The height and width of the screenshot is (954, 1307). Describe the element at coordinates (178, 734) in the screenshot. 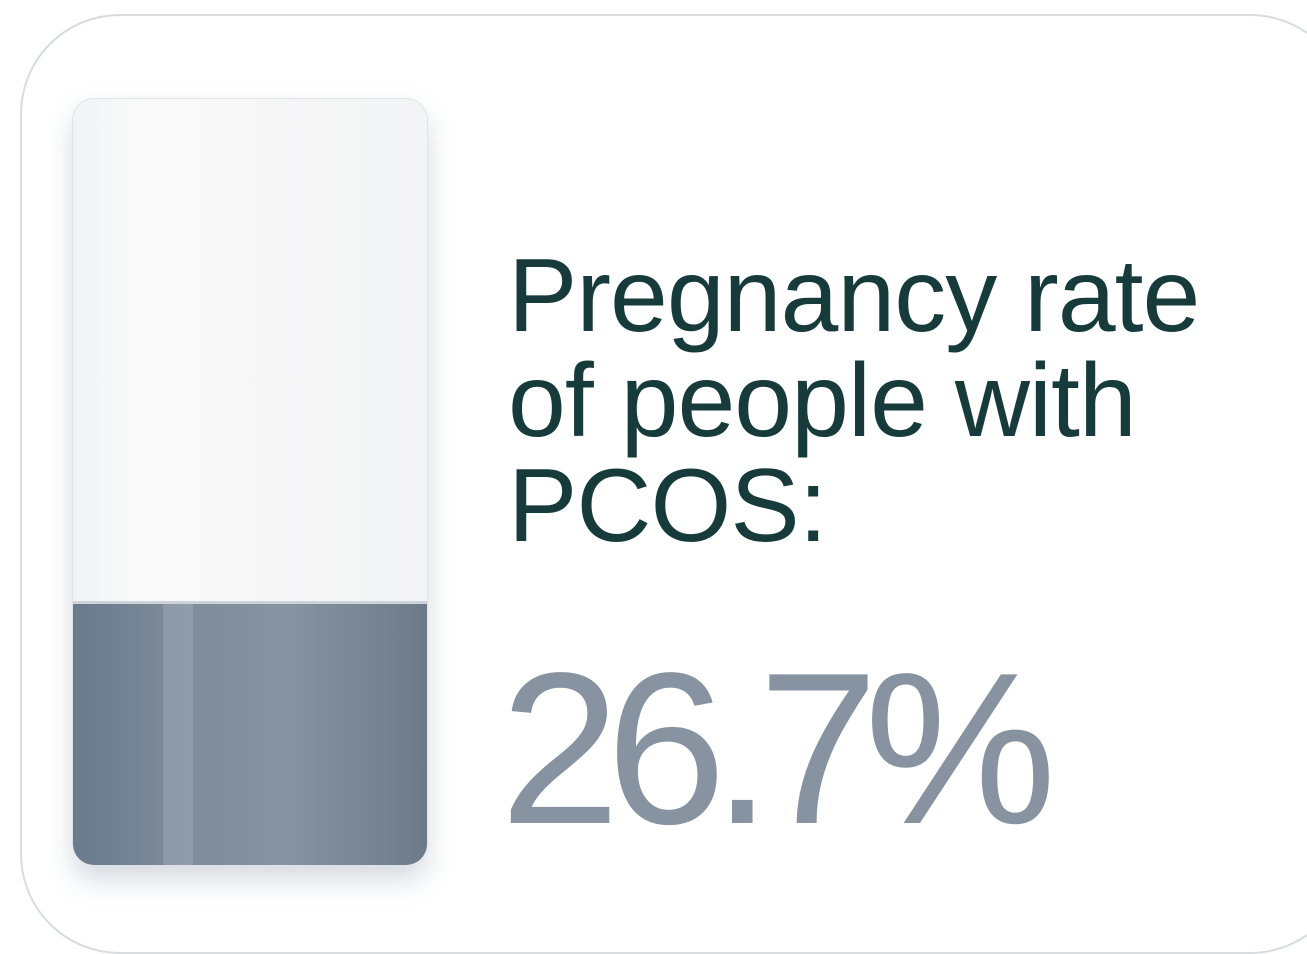

I see `gauge-shine` at that location.